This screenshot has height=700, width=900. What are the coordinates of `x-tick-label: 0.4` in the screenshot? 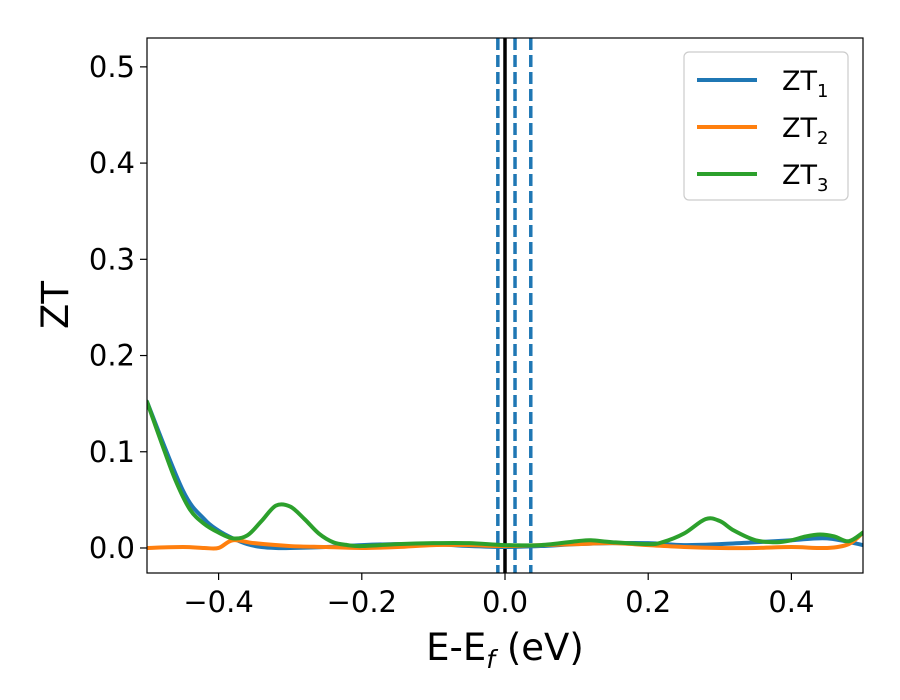 It's located at (791, 602).